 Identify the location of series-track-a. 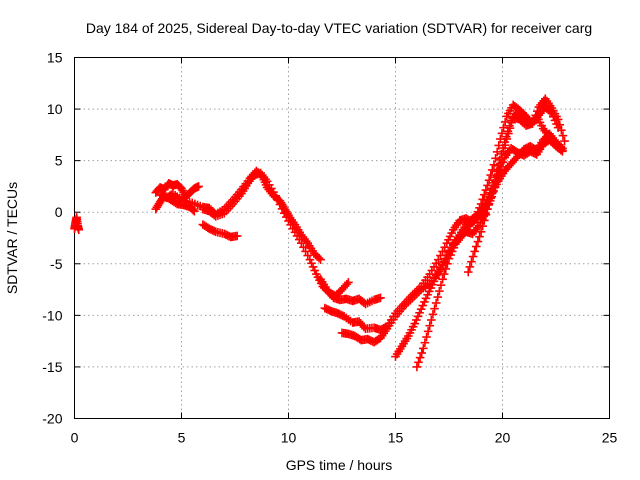
(77, 224).